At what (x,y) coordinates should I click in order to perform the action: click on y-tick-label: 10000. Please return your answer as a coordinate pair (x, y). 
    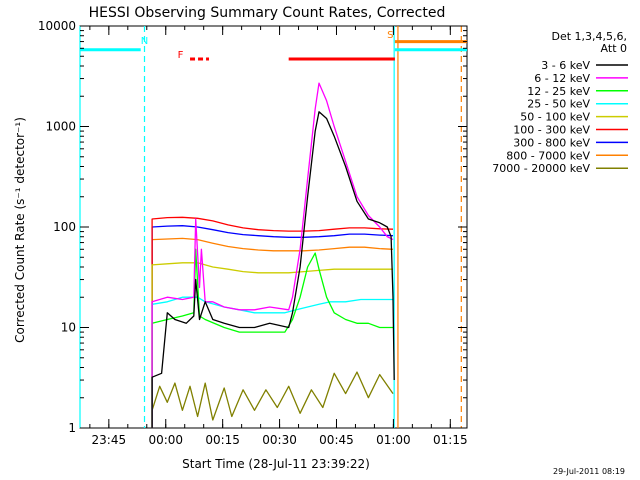
    Looking at the image, I should click on (57, 26).